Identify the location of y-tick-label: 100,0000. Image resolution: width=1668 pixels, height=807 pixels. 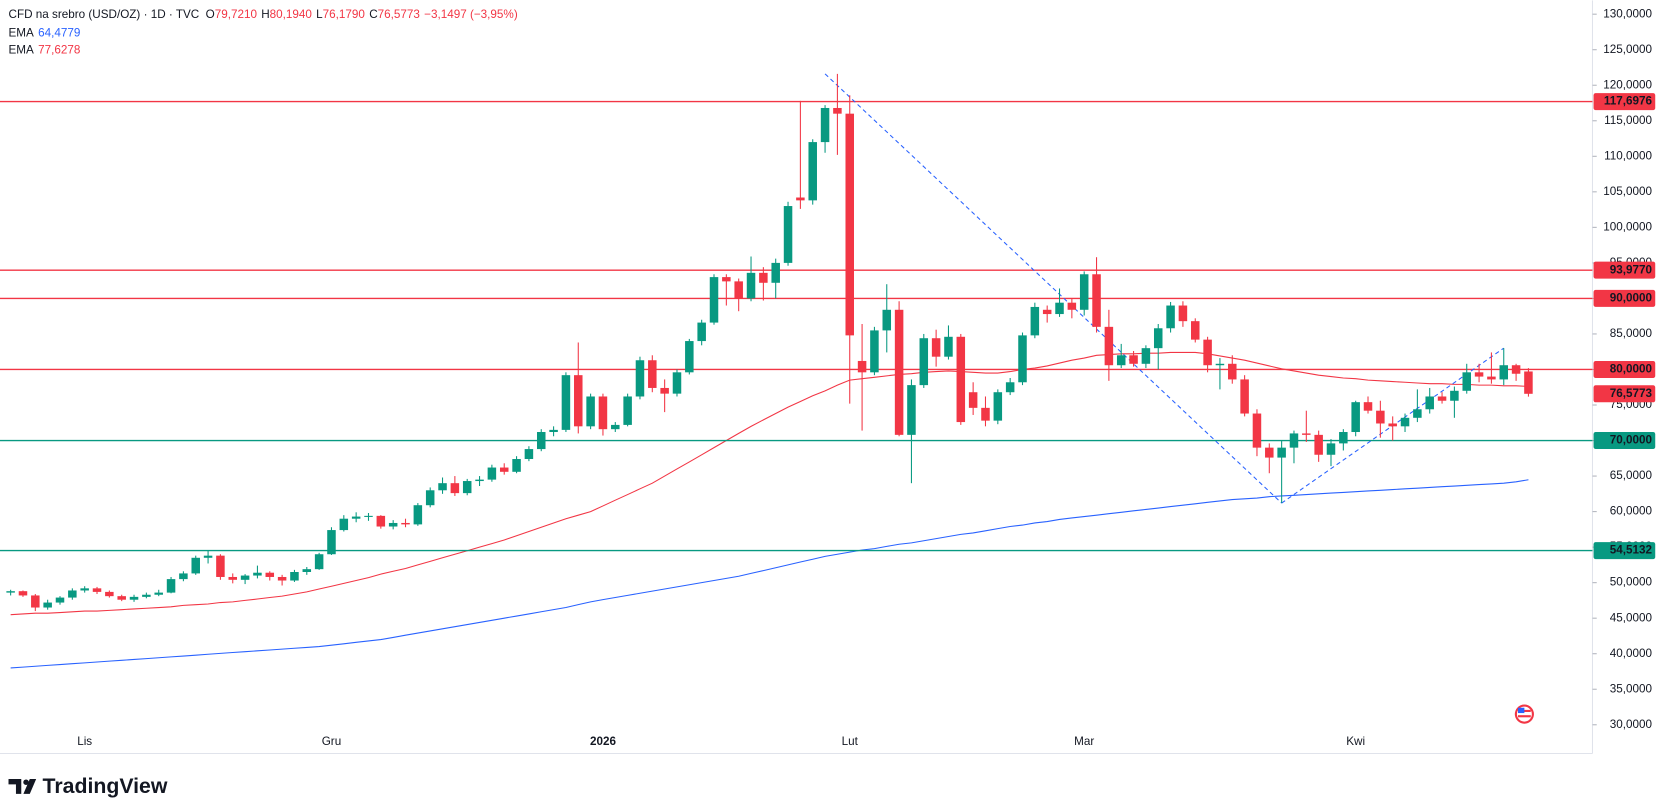
(1627, 226).